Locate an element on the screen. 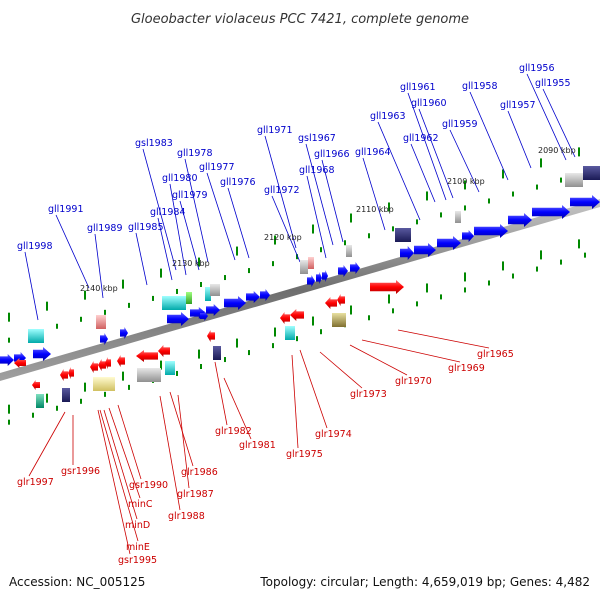  gene-label-top: gll1959 is located at coordinates (460, 124).